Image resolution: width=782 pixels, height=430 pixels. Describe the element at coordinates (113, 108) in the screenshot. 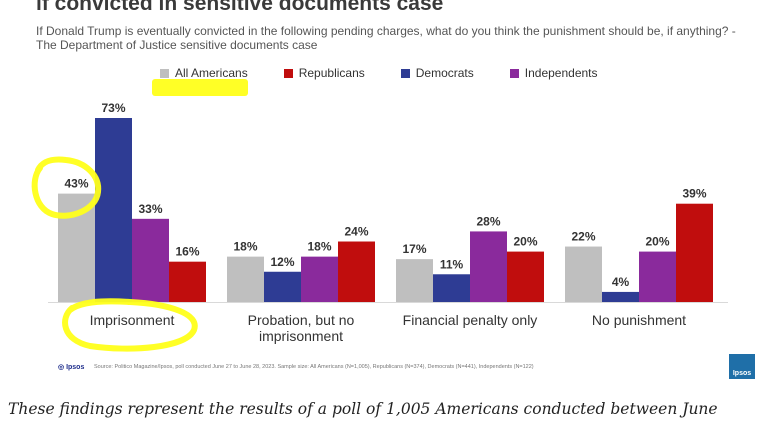

I see `data-label-imprisonment-democrats: 73%` at that location.